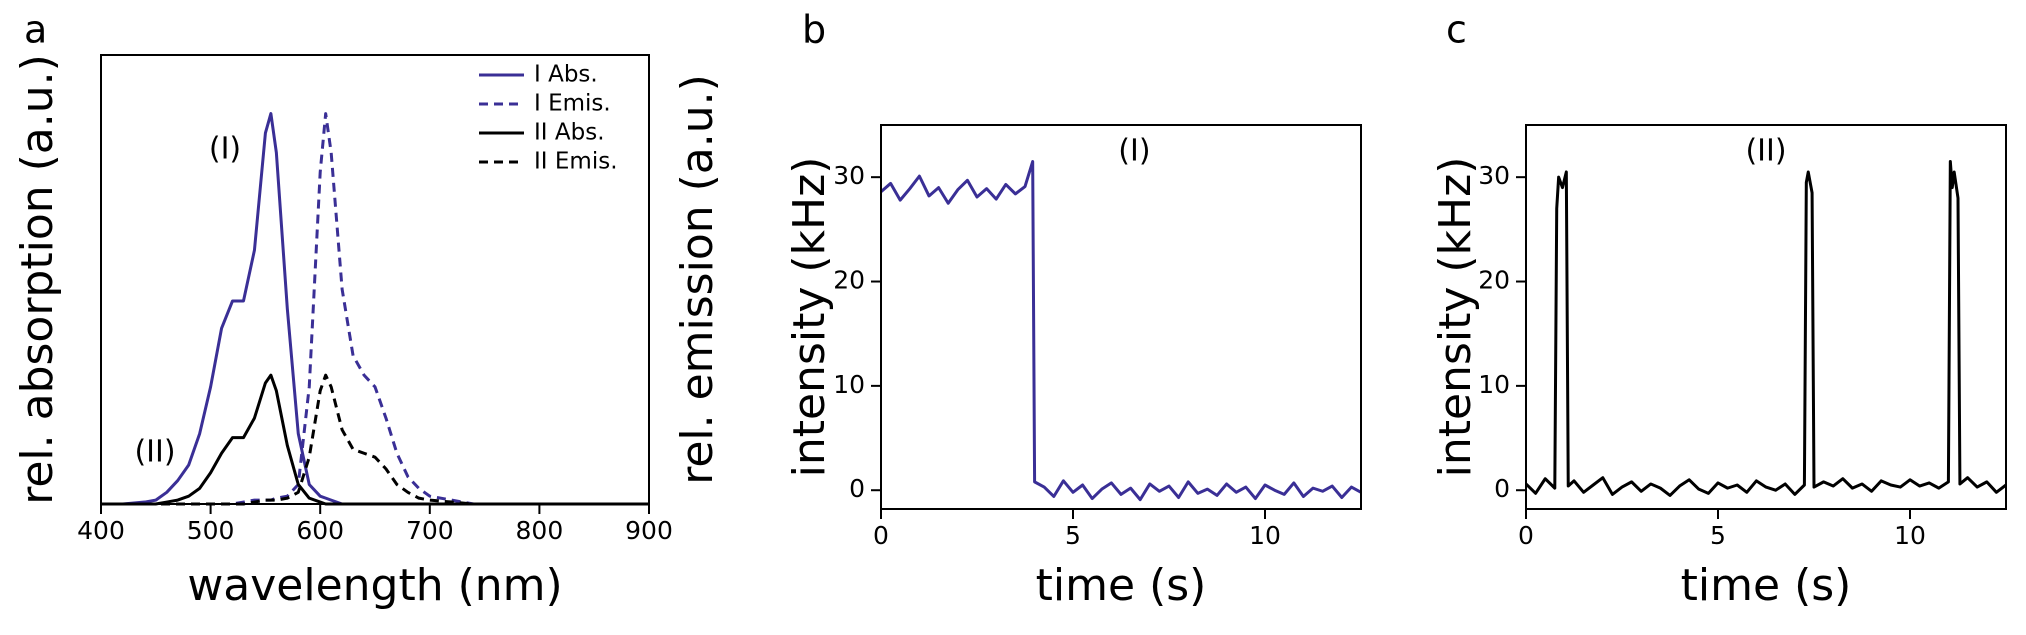  What do you see at coordinates (154, 452) in the screenshot?
I see `annotation: (II)` at bounding box center [154, 452].